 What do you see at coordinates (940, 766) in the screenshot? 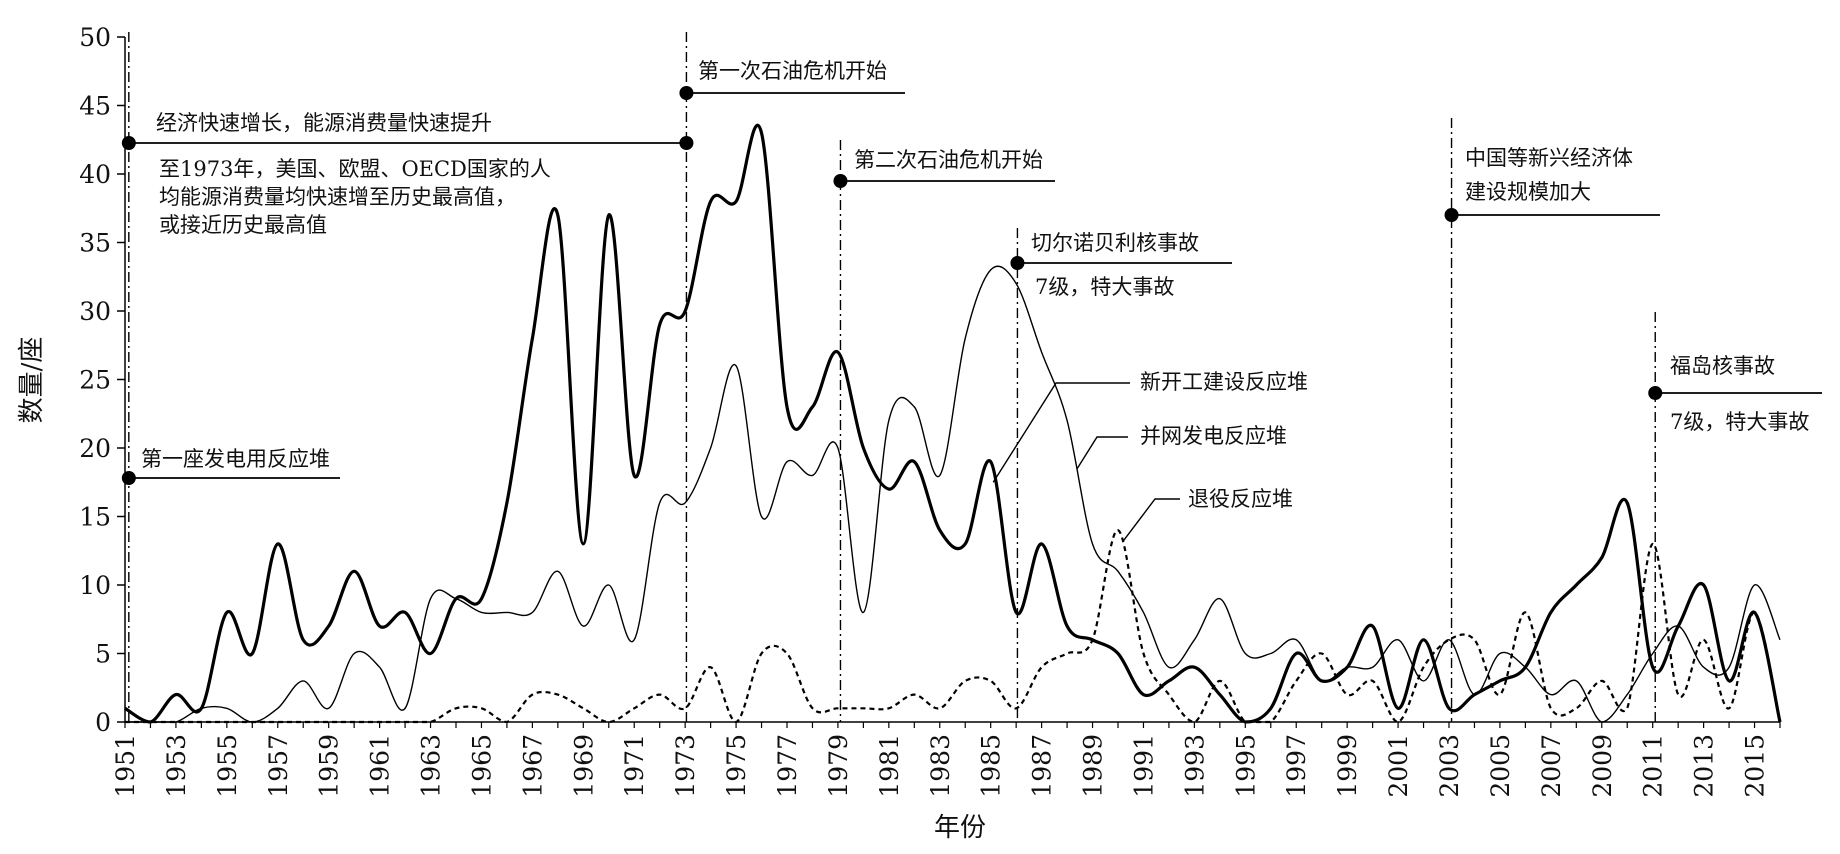
I see `x-tick-label: 1983` at bounding box center [940, 766].